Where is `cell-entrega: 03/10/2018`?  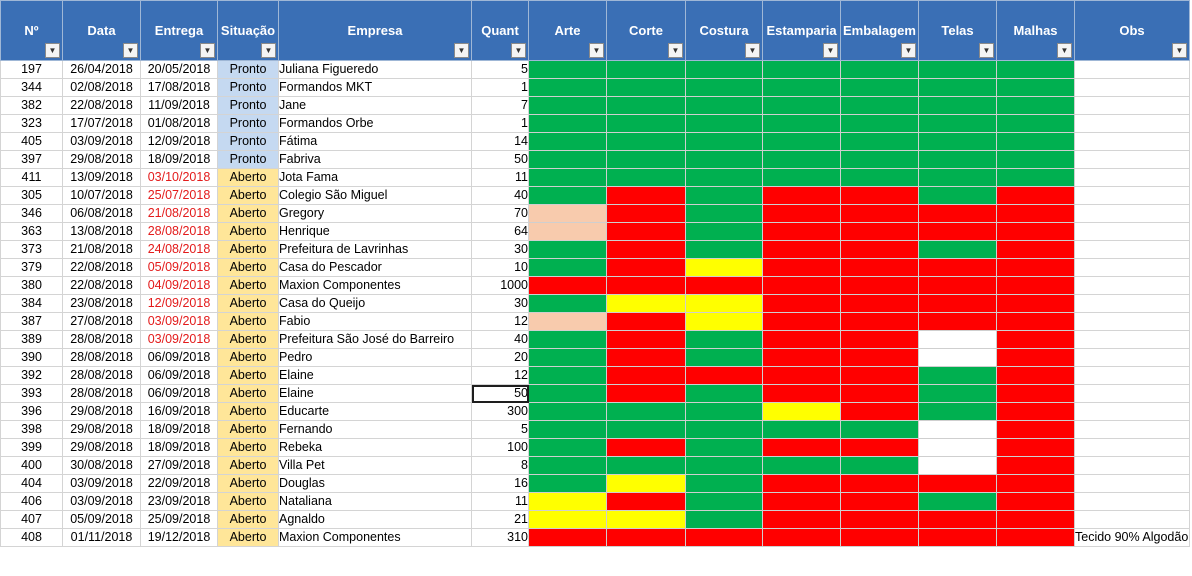
cell-entrega: 03/10/2018 is located at coordinates (179, 177).